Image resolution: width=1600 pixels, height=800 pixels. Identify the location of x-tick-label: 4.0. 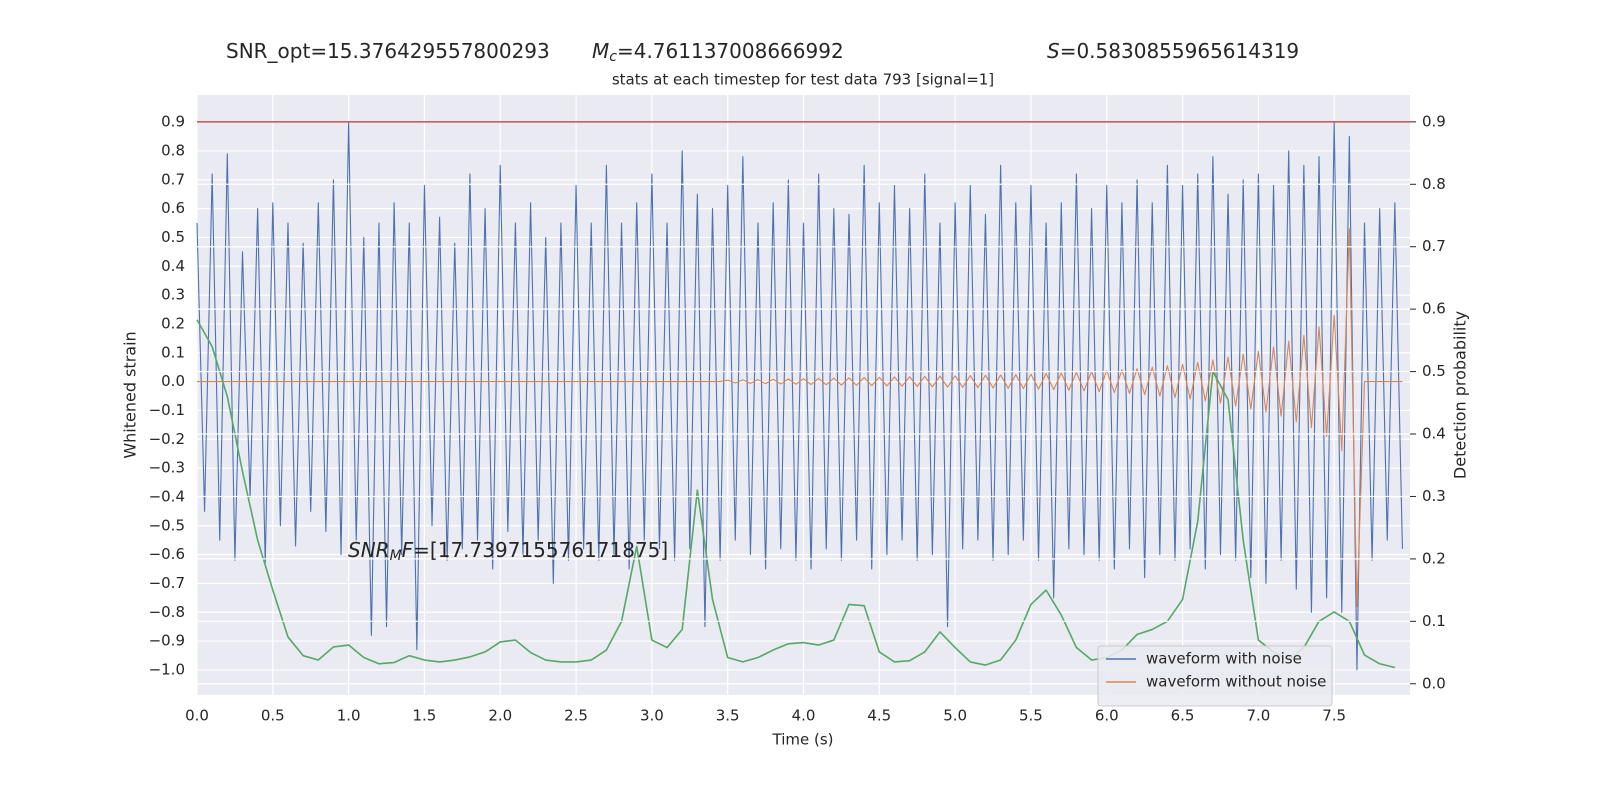
(804, 716).